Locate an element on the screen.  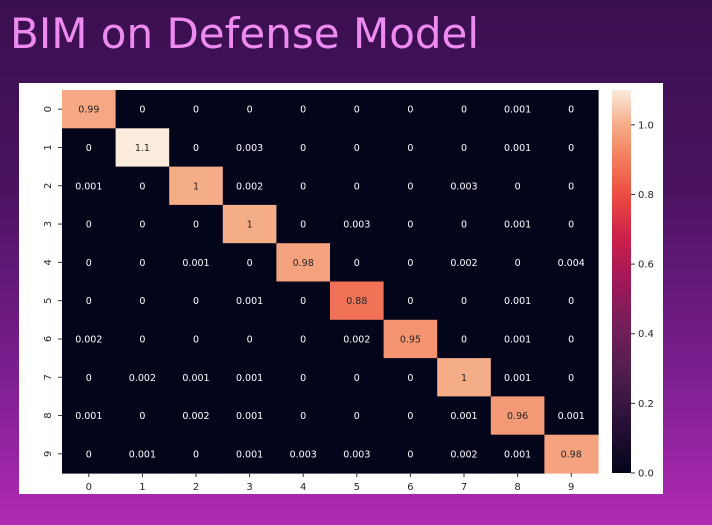
cell-label-9-9: 0.98 is located at coordinates (571, 454).